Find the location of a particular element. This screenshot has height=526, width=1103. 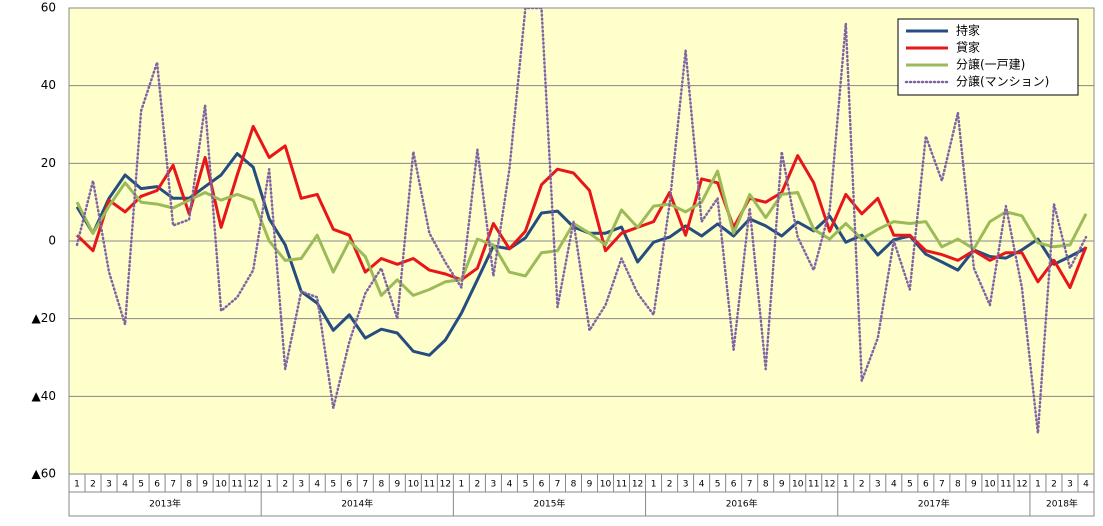

legend-label: 分譲(一戸建) is located at coordinates (990, 64).